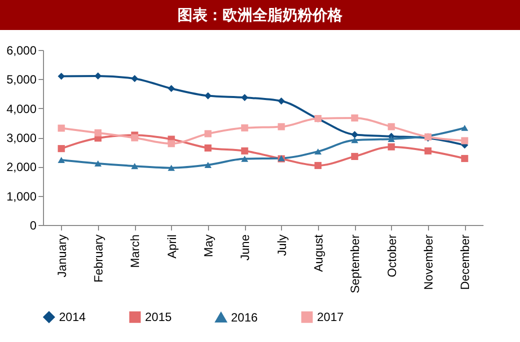  I want to click on y-tick-label: 0, so click(33, 225).